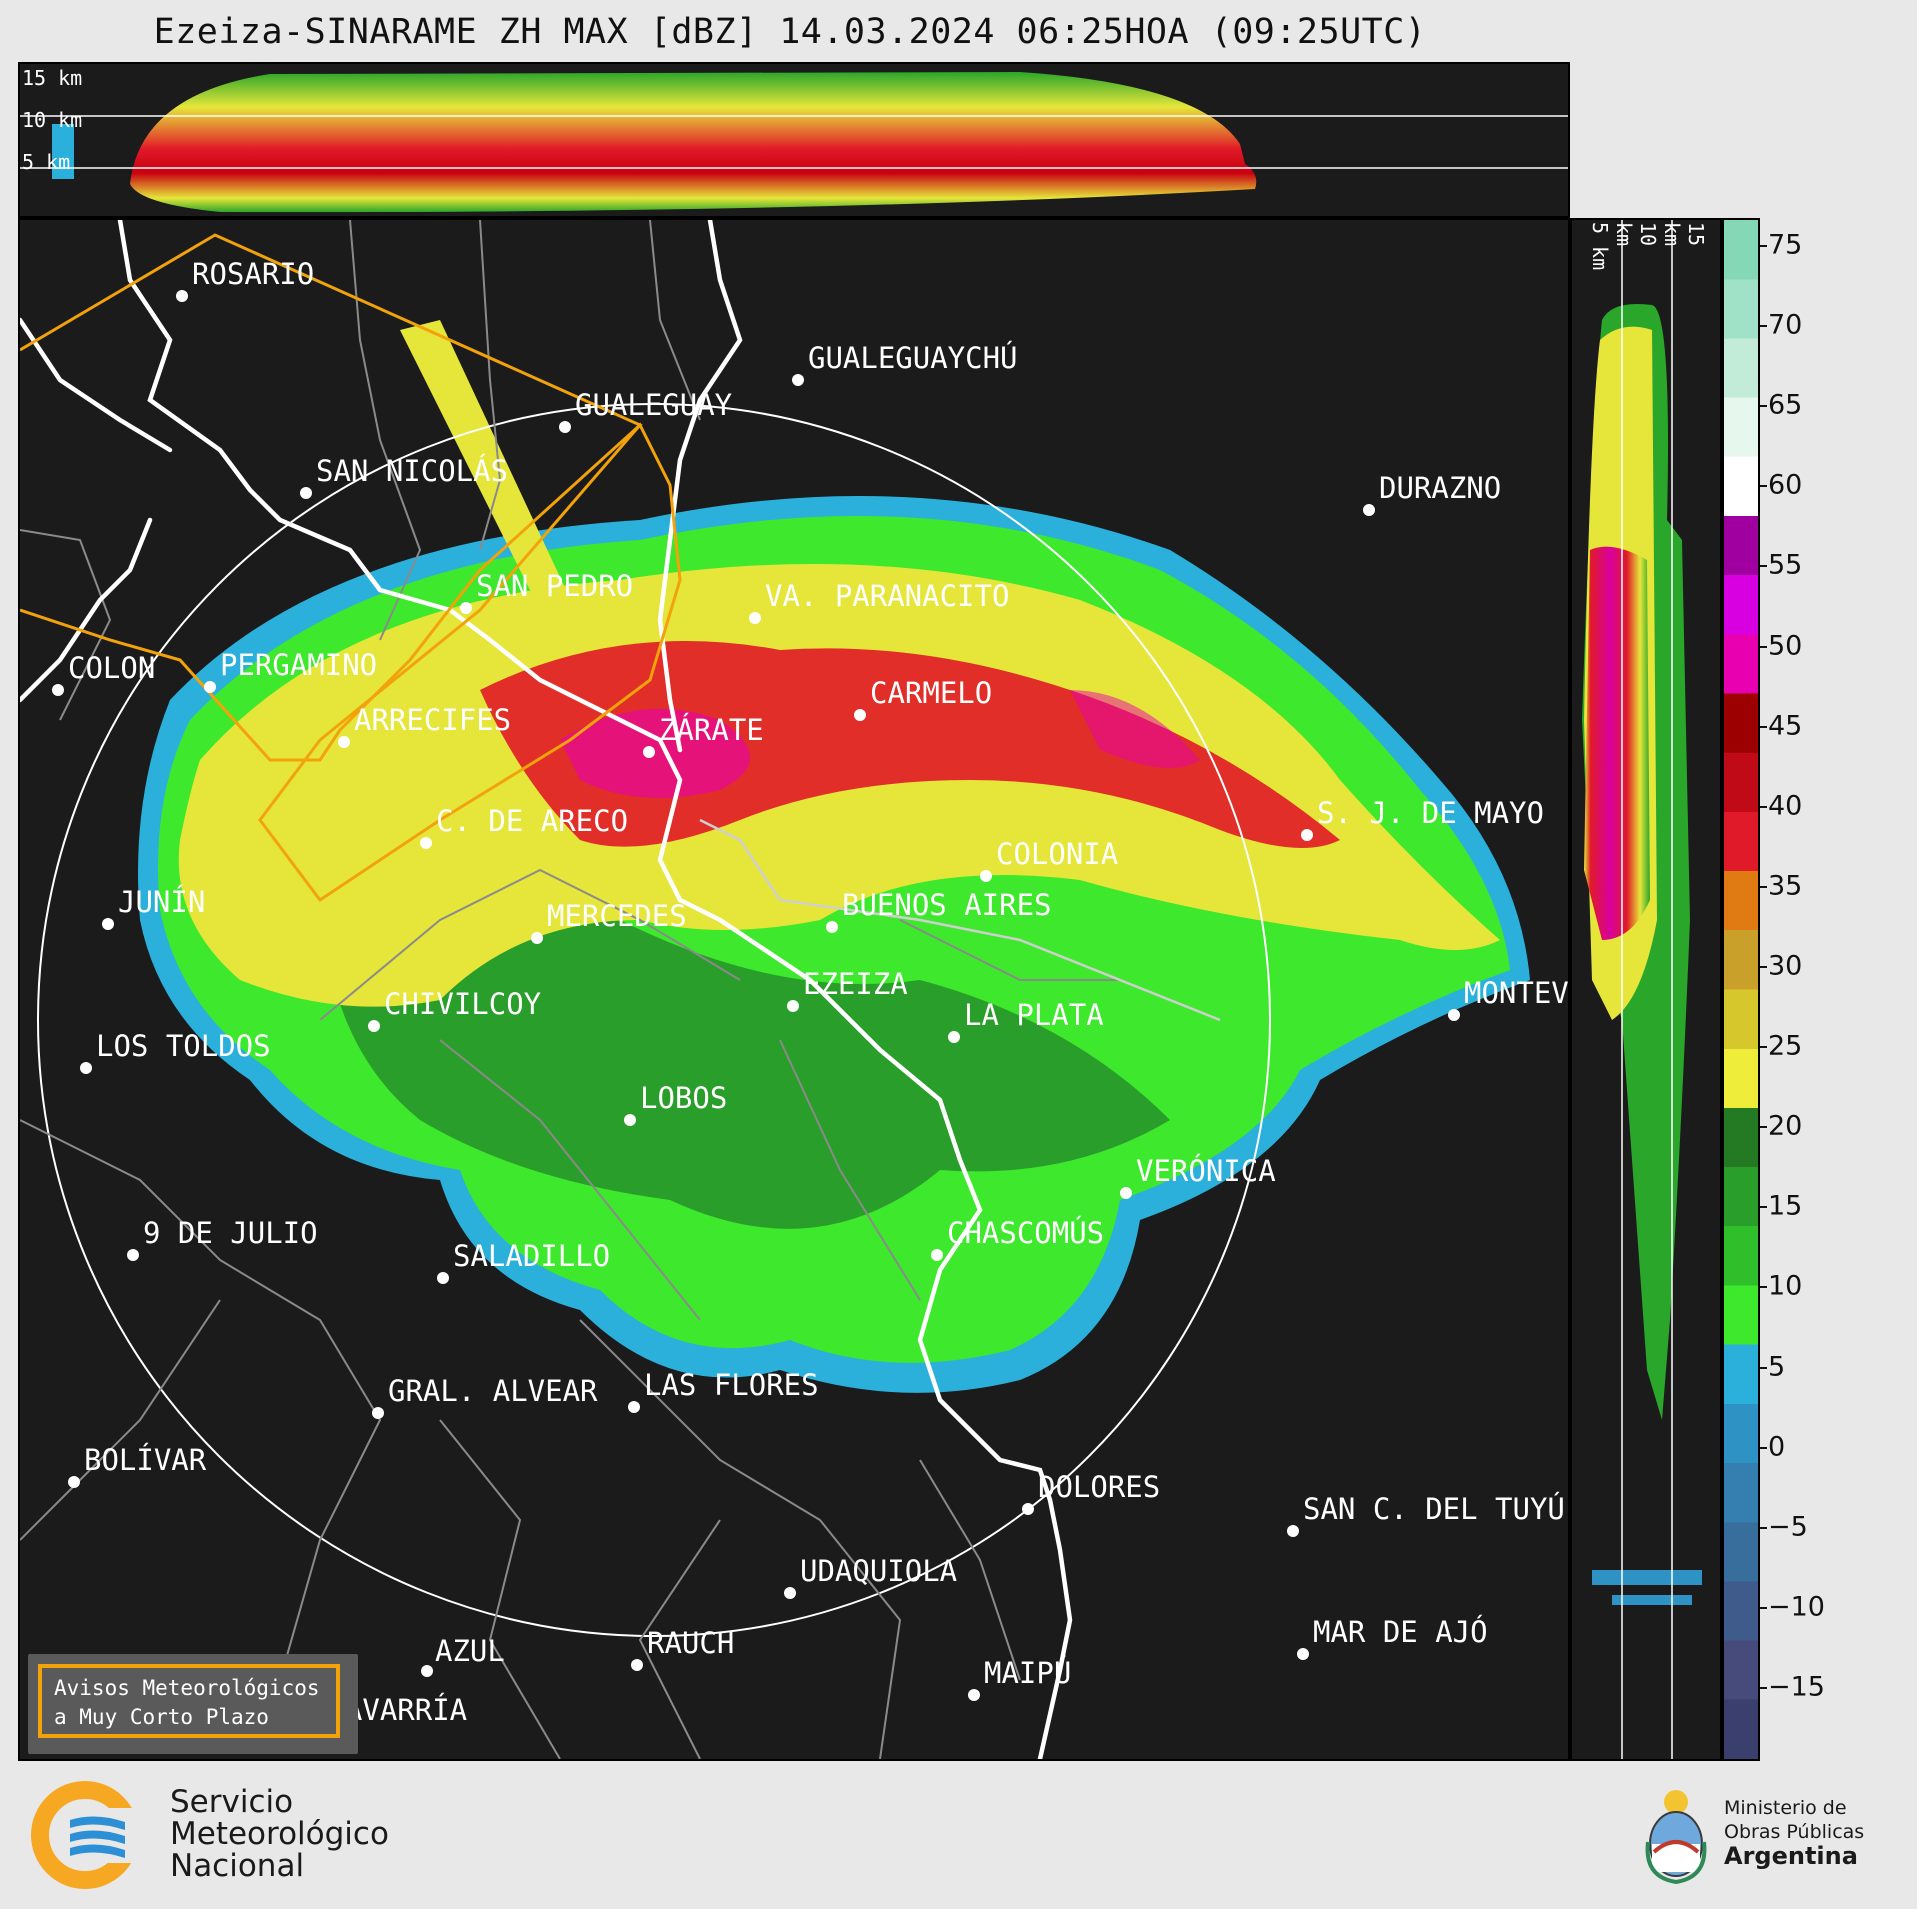 The width and height of the screenshot is (1917, 1909). Describe the element at coordinates (1777, 1447) in the screenshot. I see `colorbar-tick-label: 0` at that location.